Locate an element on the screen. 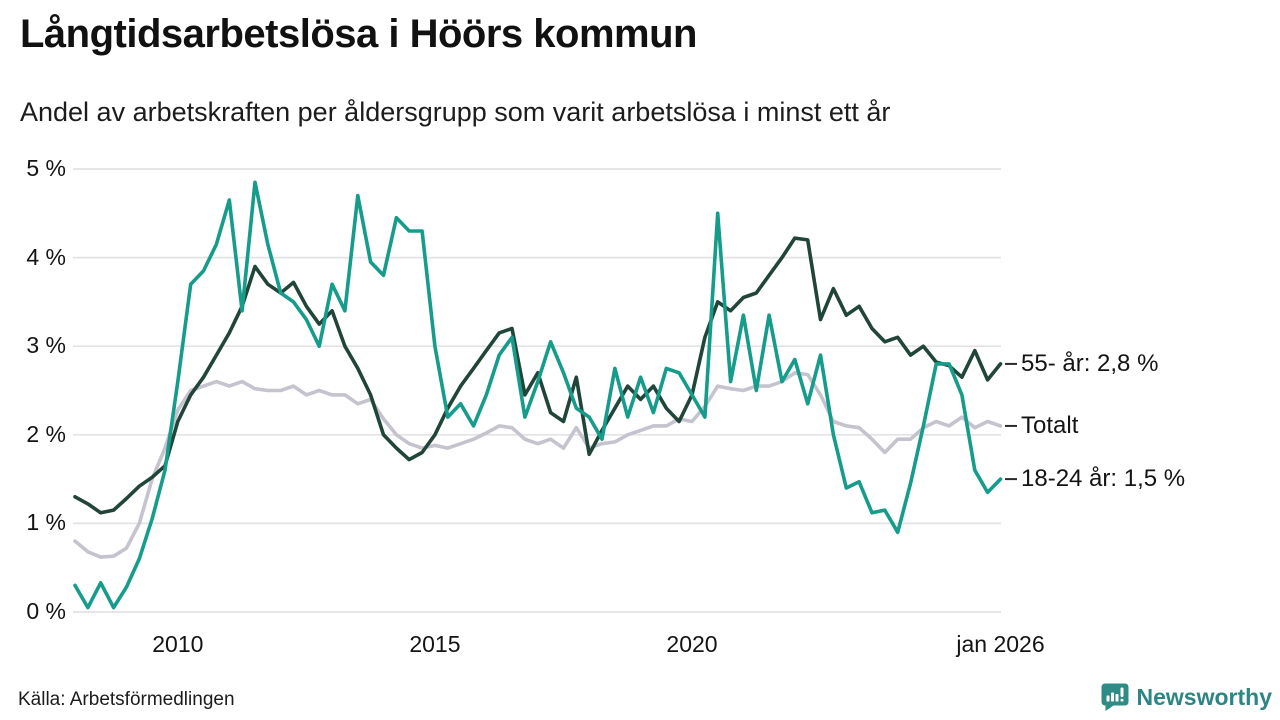 This screenshot has width=1280, height=720. source-note: Källa: Arbetsförmedlingen is located at coordinates (126, 699).